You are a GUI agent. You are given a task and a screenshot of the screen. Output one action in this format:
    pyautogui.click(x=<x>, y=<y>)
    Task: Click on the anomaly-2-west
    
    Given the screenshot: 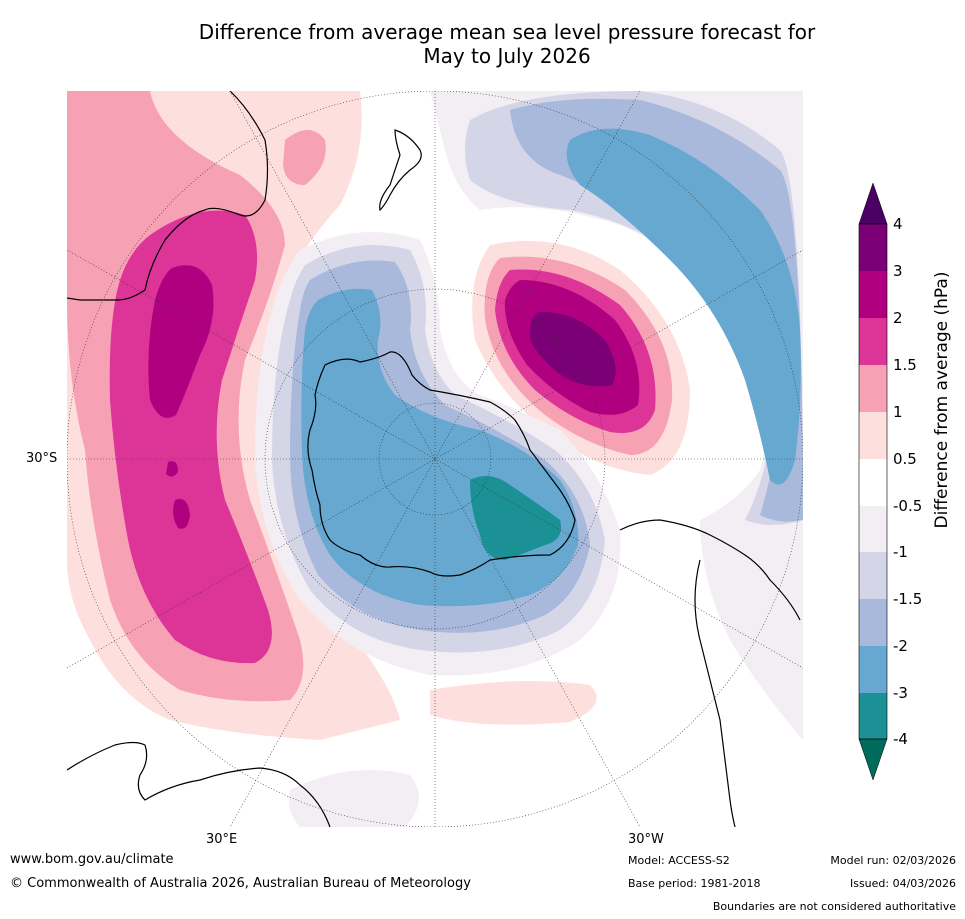 What is the action you would take?
    pyautogui.click(x=181, y=341)
    